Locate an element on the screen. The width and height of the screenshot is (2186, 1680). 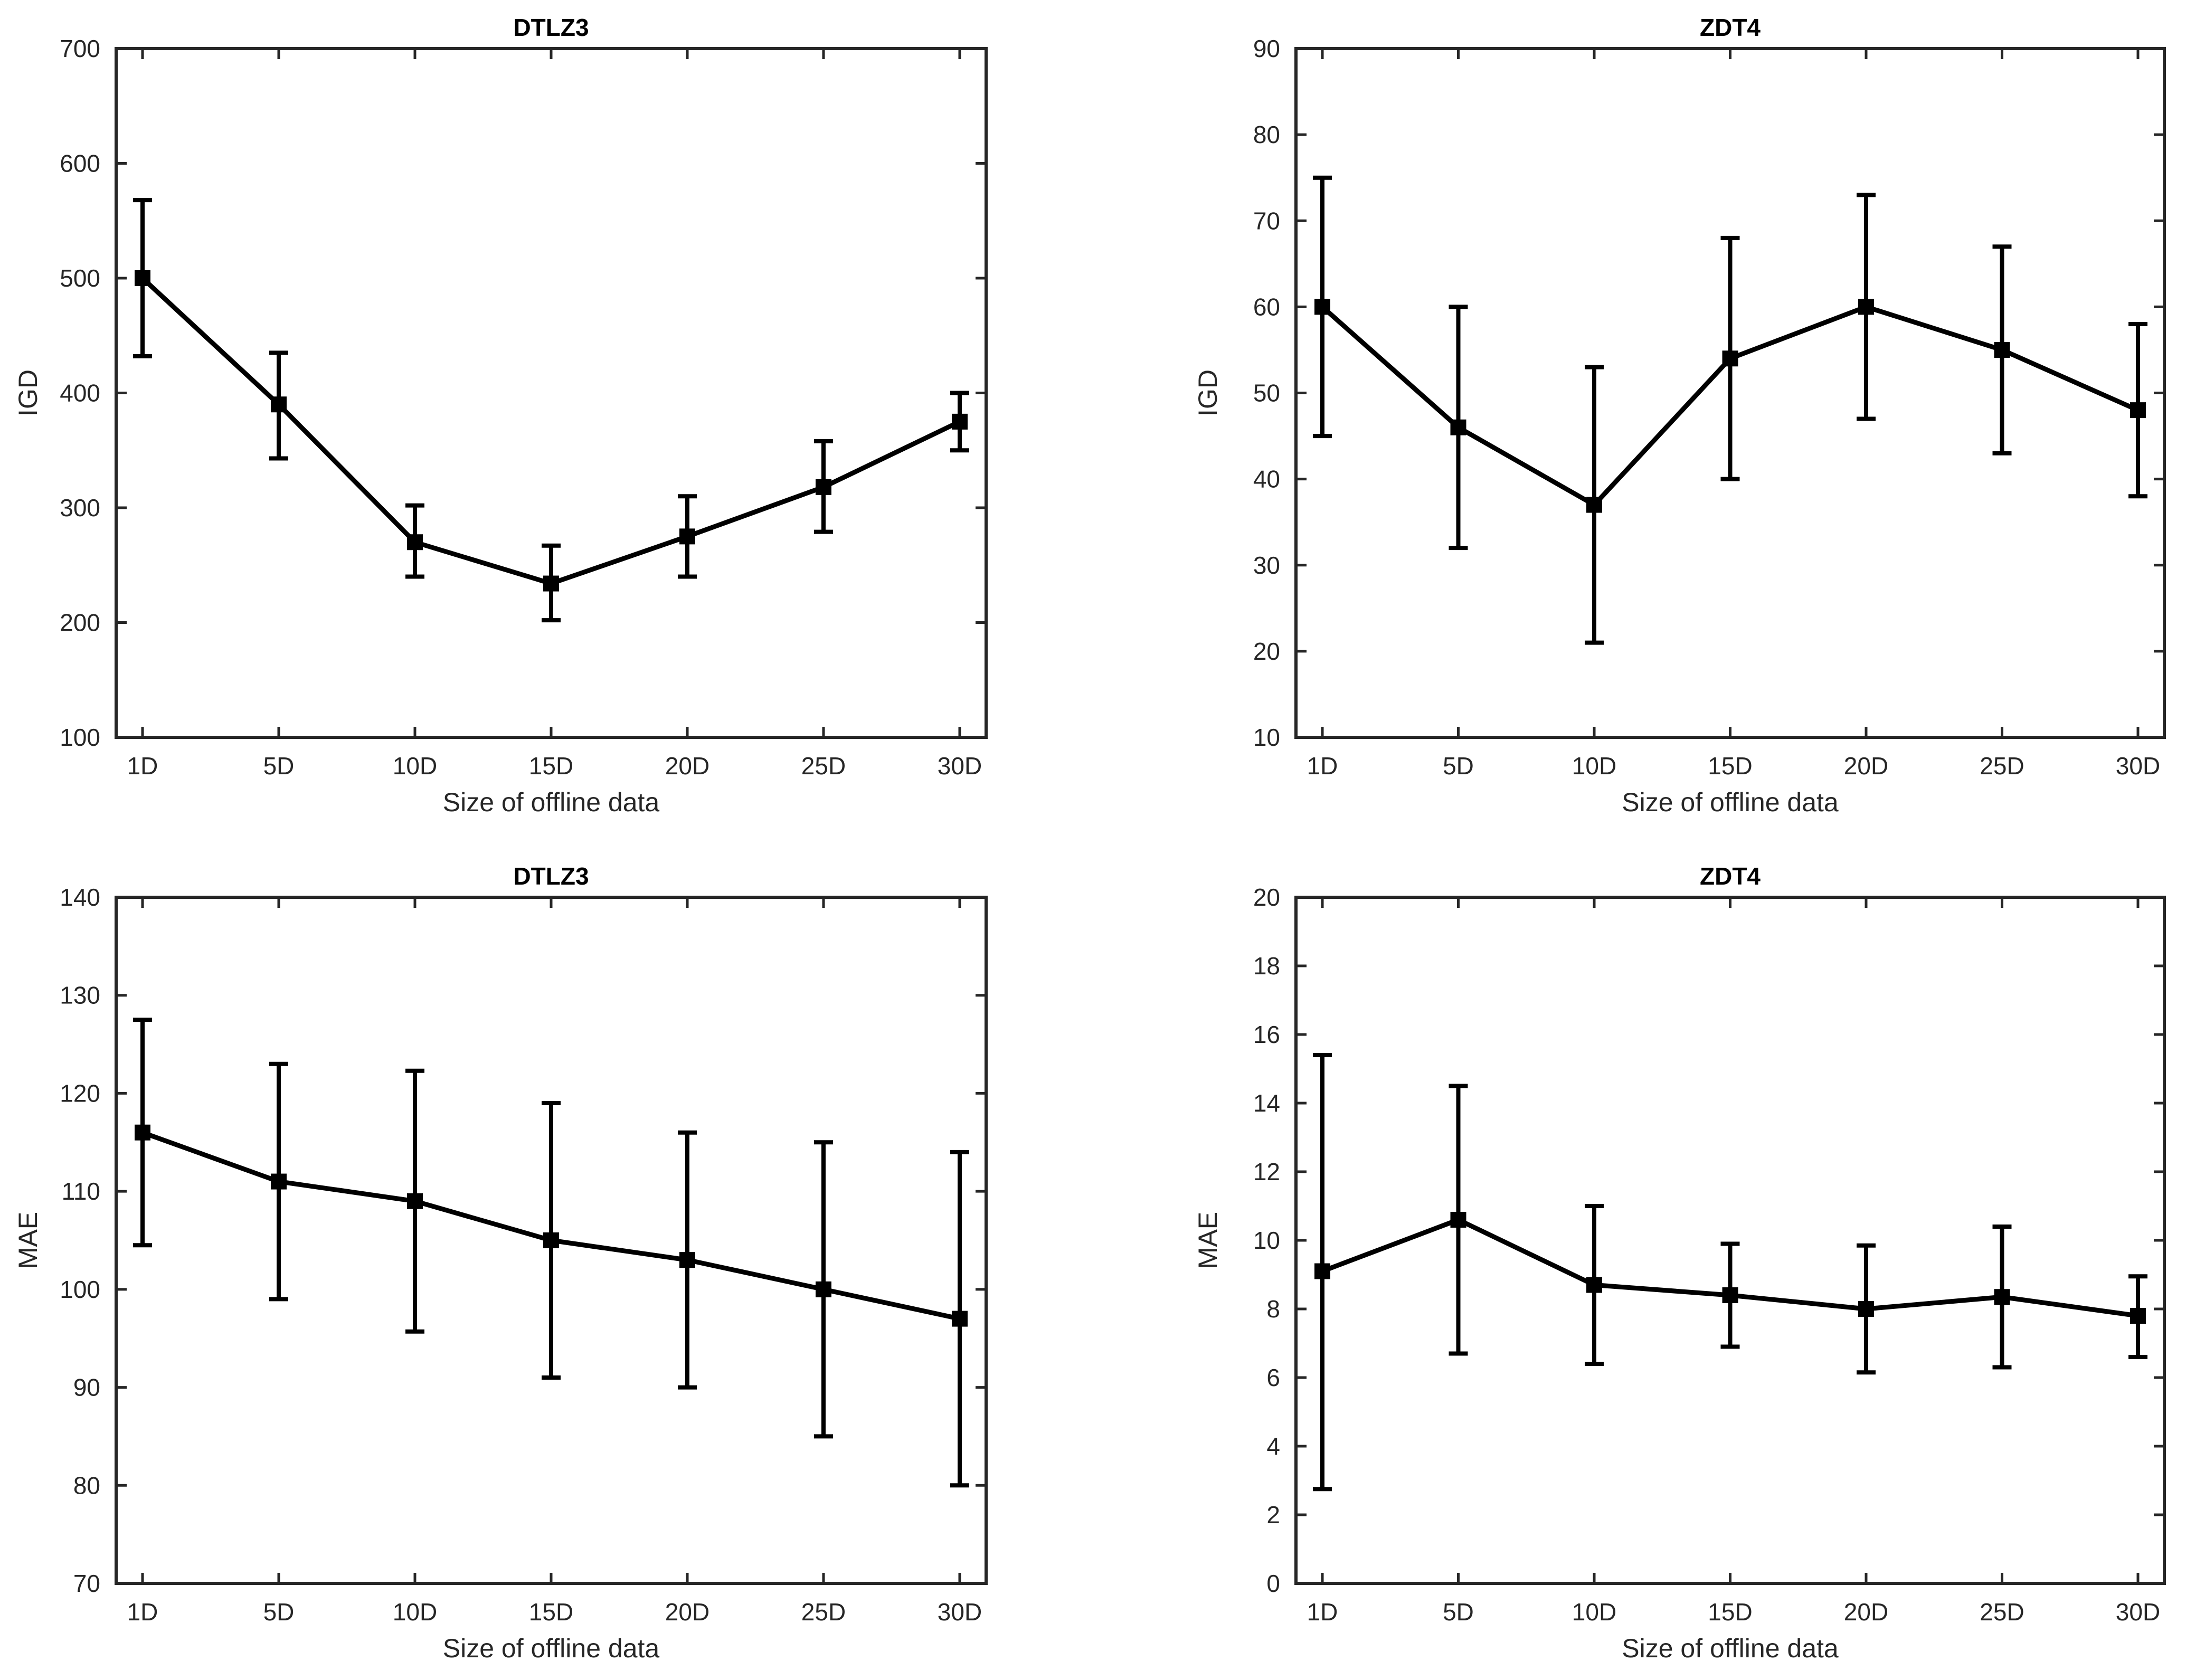
y-tick-label: 8 is located at coordinates (1273, 1309).